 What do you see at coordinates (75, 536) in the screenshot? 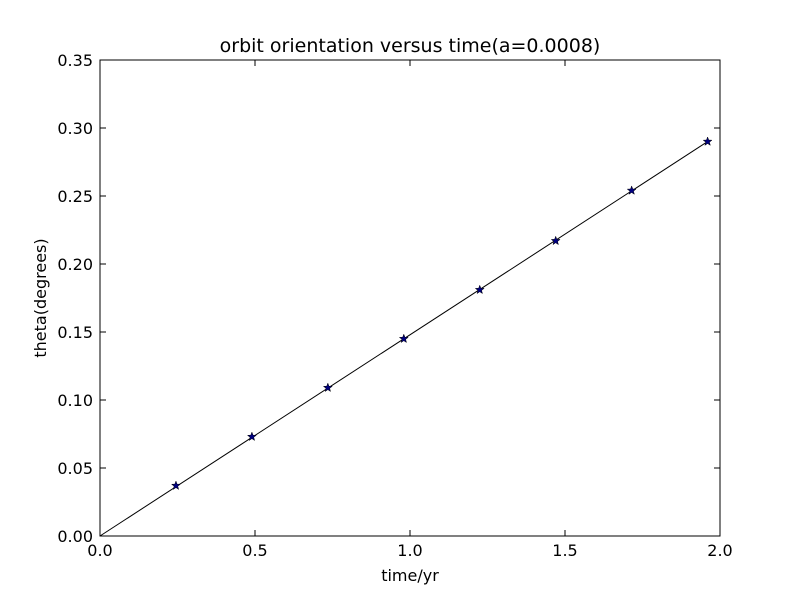
I see `y-tick-label: 0.00` at bounding box center [75, 536].